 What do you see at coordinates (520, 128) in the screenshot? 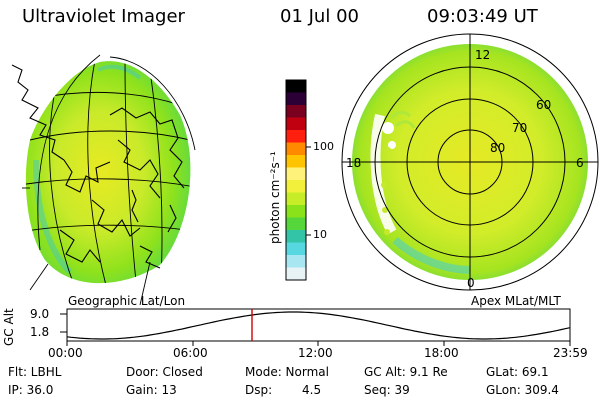
I see `lat-label-70: 70` at bounding box center [520, 128].